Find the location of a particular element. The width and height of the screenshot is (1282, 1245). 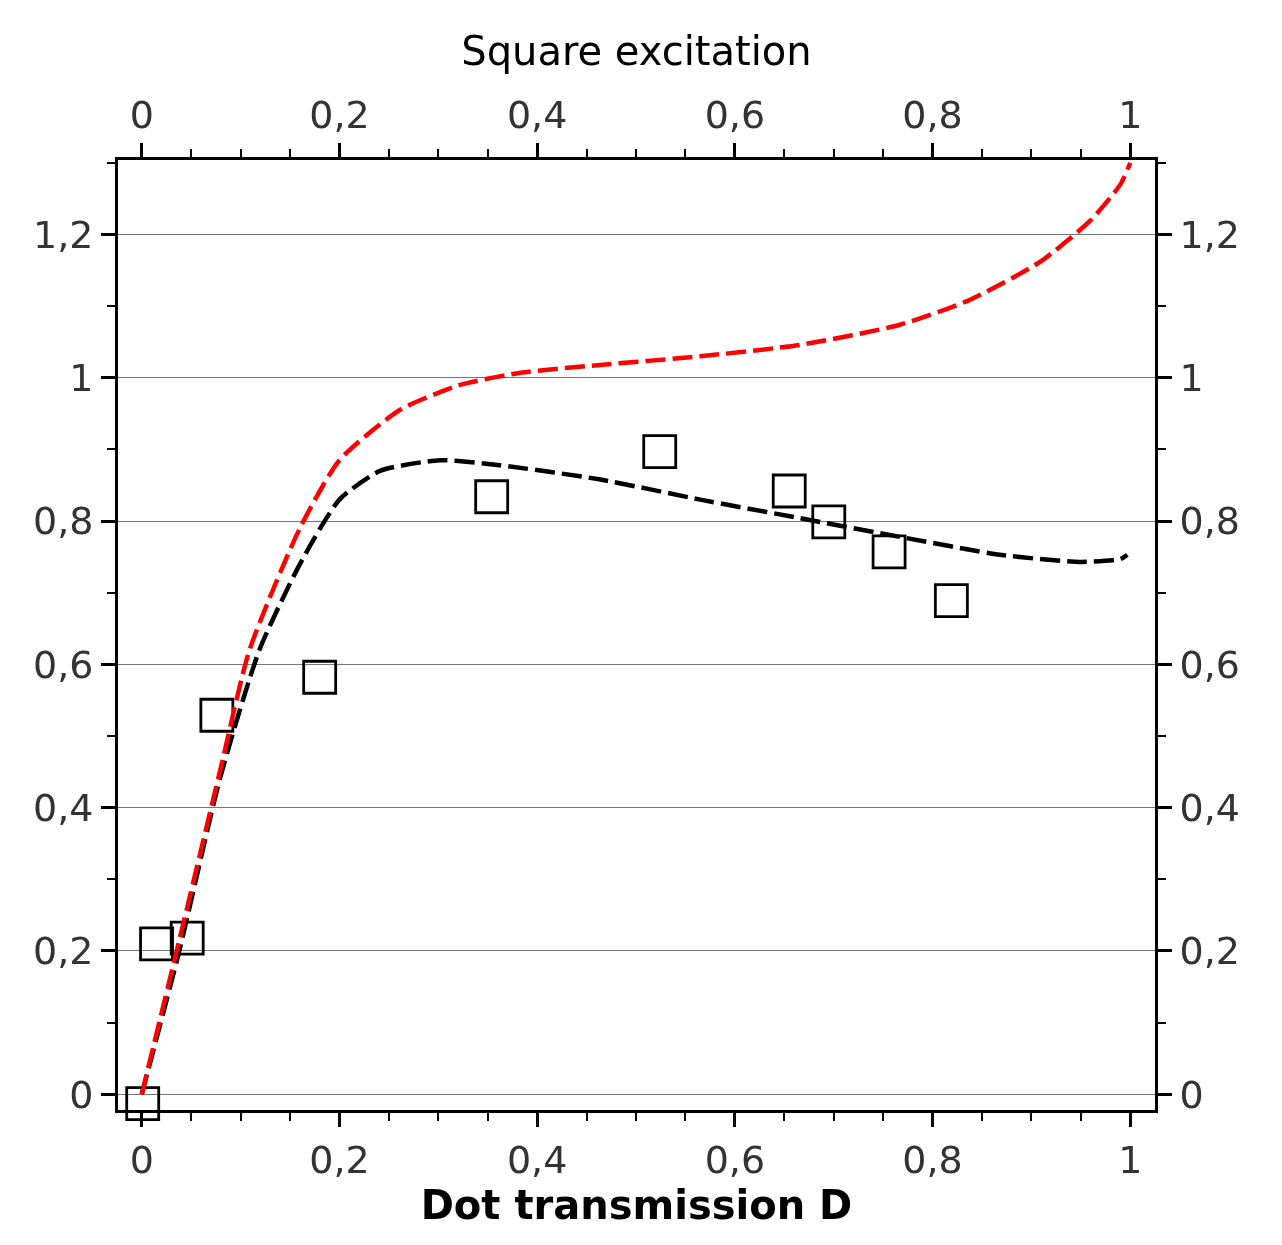

y2-tick-label: 0,6 is located at coordinates (1210, 664).